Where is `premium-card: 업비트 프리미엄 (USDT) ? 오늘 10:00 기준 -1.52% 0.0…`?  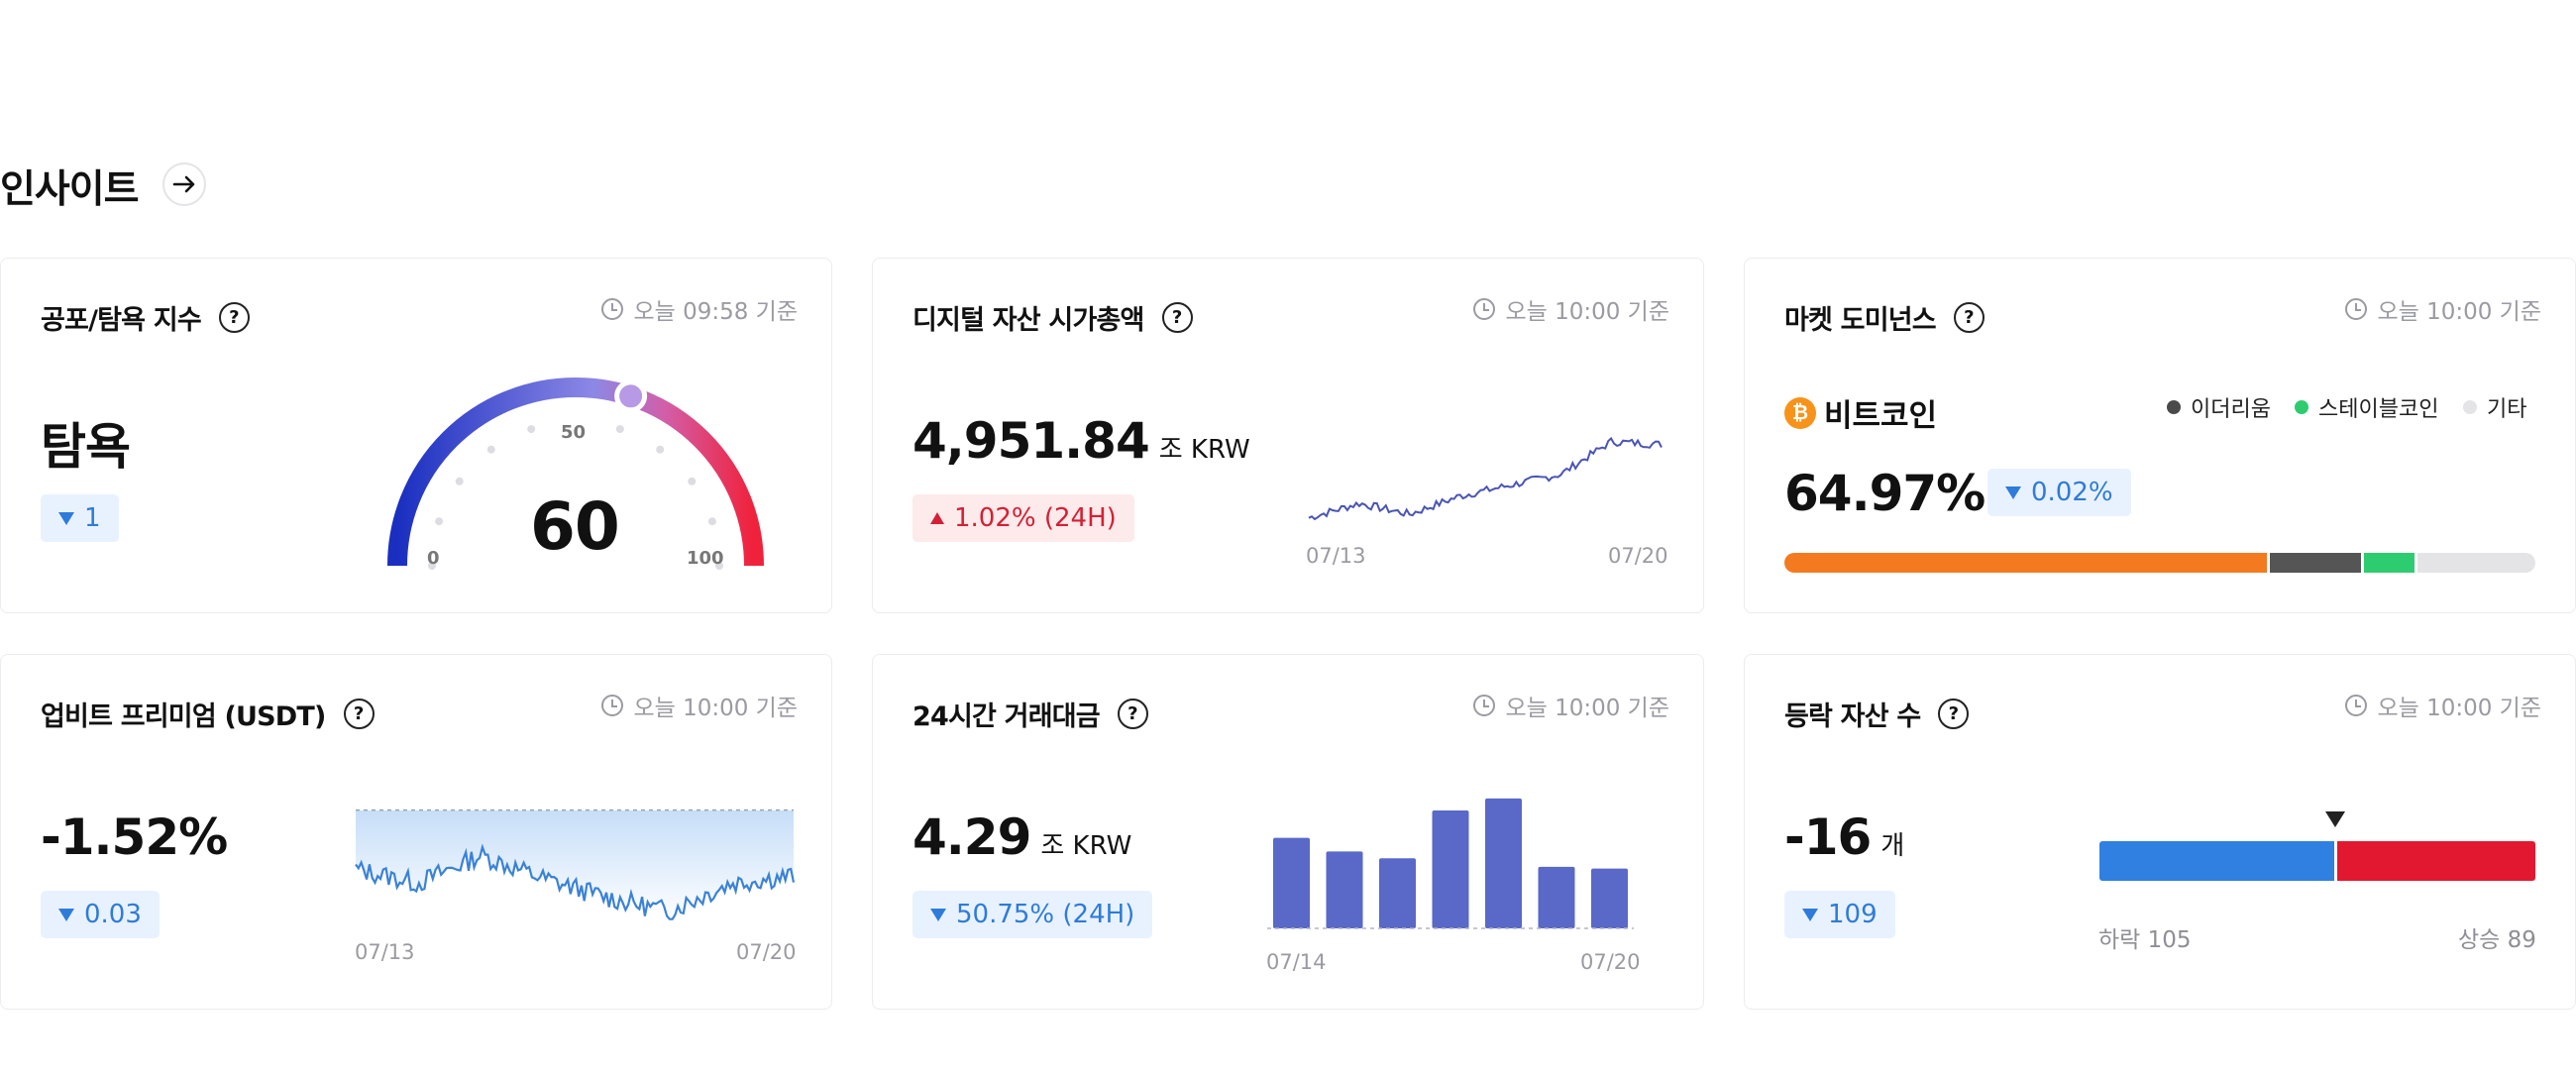 premium-card: 업비트 프리미엄 (USDT) ? 오늘 10:00 기준 -1.52% 0.0… is located at coordinates (416, 832).